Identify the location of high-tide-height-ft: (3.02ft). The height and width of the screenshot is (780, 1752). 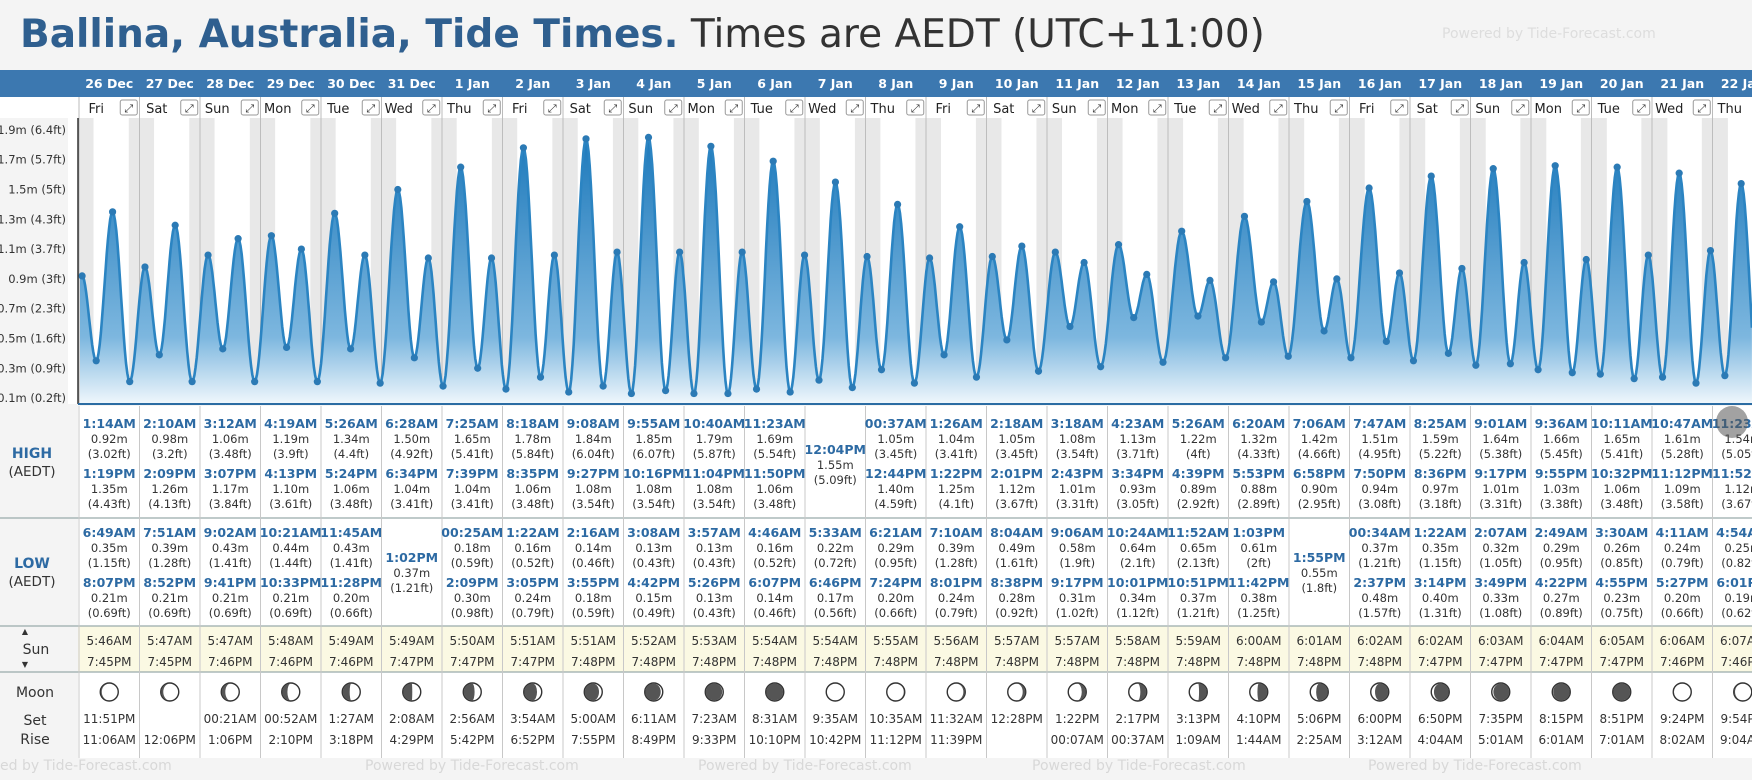
(109, 454).